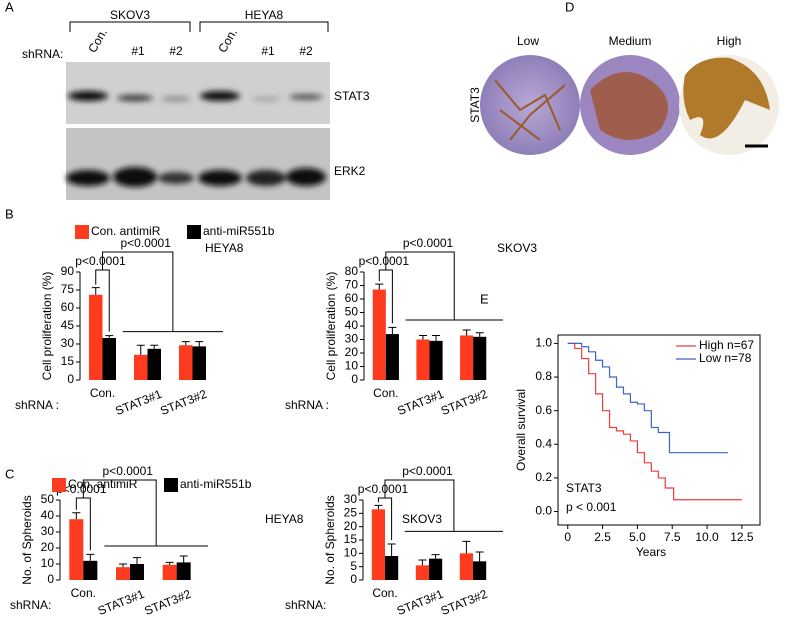  What do you see at coordinates (729, 41) in the screenshot?
I see `level-label: High` at bounding box center [729, 41].